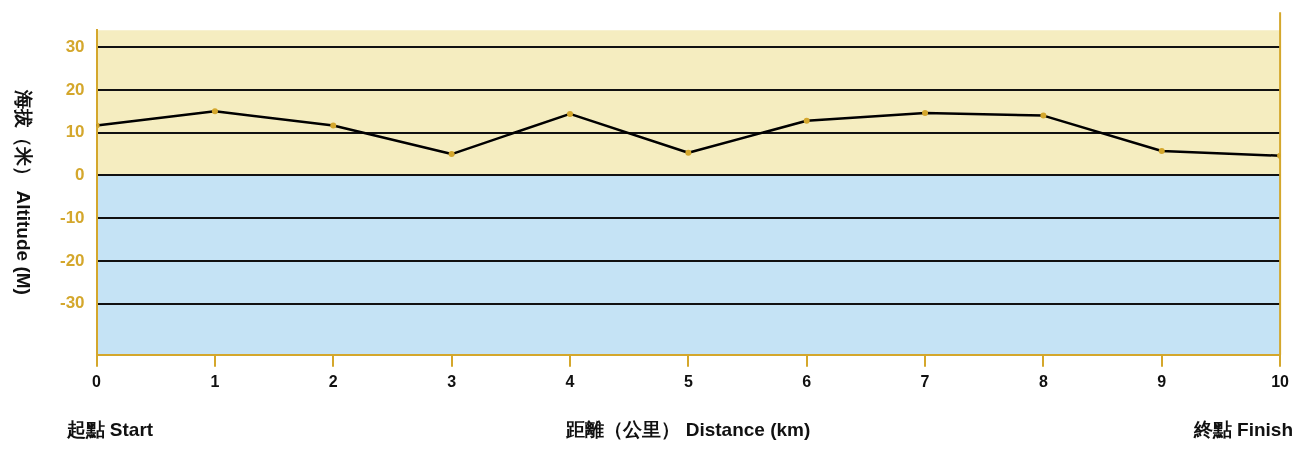  Describe the element at coordinates (688, 429) in the screenshot. I see `x-axis-title: 距離（公里） Distance (km)` at that location.